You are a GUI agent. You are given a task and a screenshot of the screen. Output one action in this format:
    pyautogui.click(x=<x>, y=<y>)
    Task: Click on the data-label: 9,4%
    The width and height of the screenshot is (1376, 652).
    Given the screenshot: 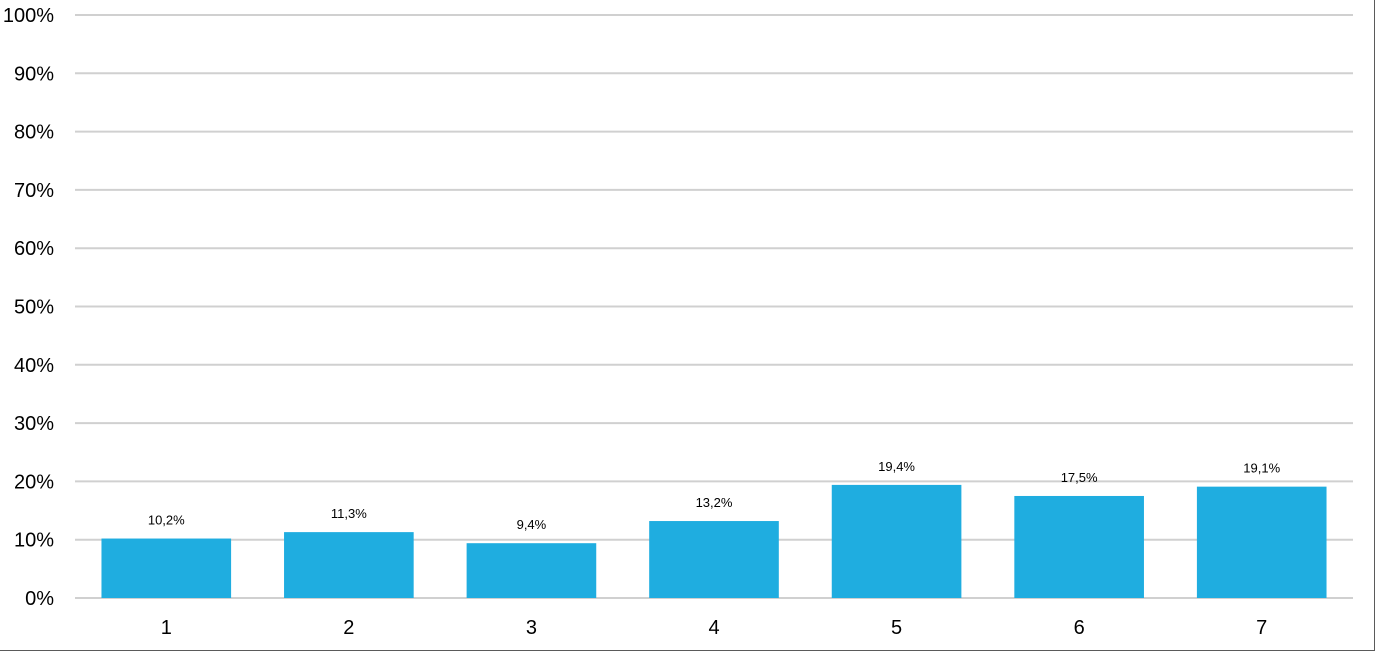 What is the action you would take?
    pyautogui.click(x=532, y=524)
    